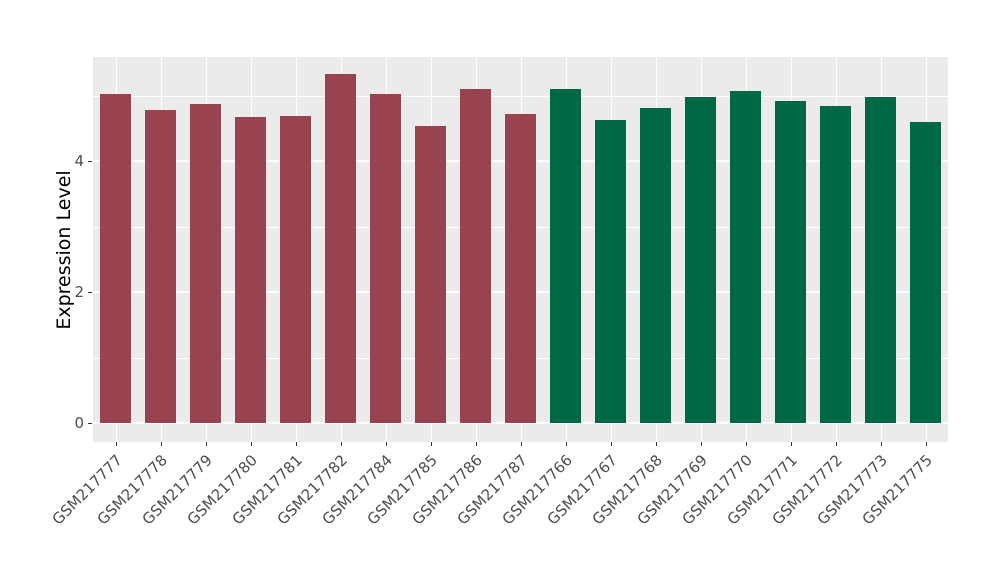 This screenshot has height=580, width=1000. Describe the element at coordinates (115, 258) in the screenshot. I see `bar-GSM217777` at that location.